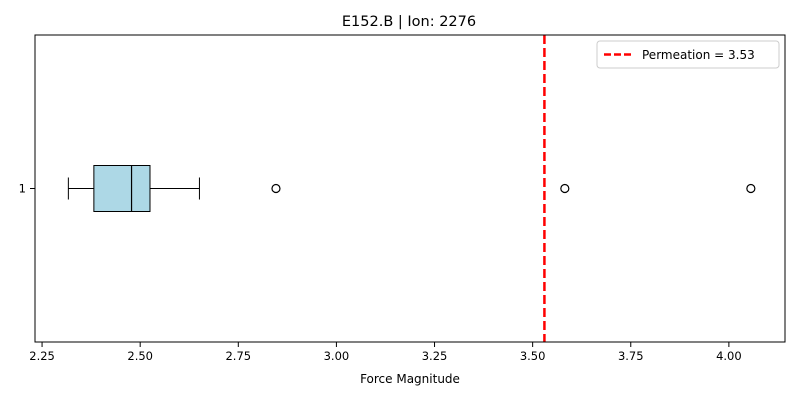  Describe the element at coordinates (385, 352) in the screenshot. I see `x-axis: 2.25 2.50 2.75 3.00 3.25 3.50 3.75 4.00` at that location.